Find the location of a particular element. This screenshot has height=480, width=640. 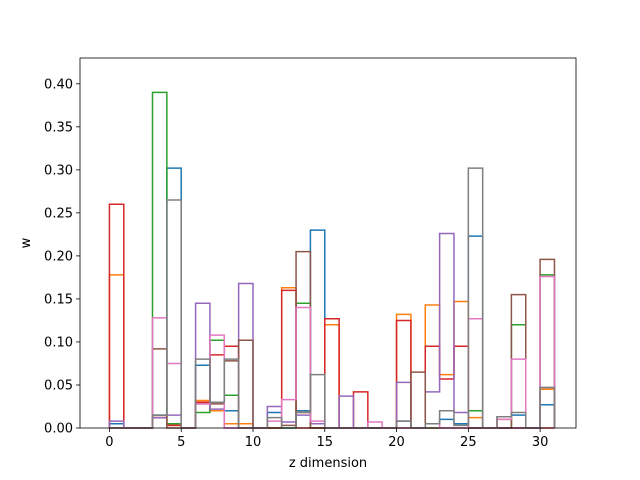

y-axis-label: w is located at coordinates (26, 242).